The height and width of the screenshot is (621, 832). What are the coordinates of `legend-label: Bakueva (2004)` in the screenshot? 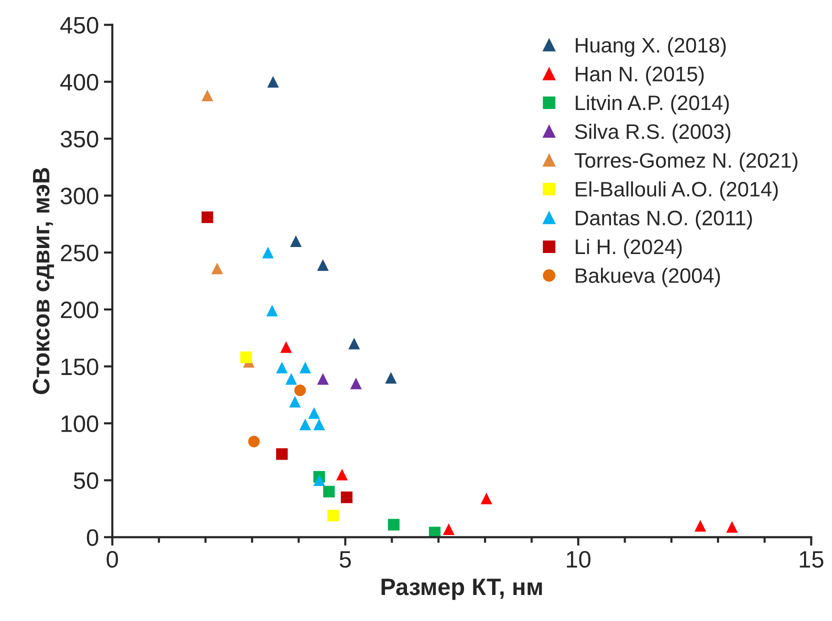 It's located at (648, 278).